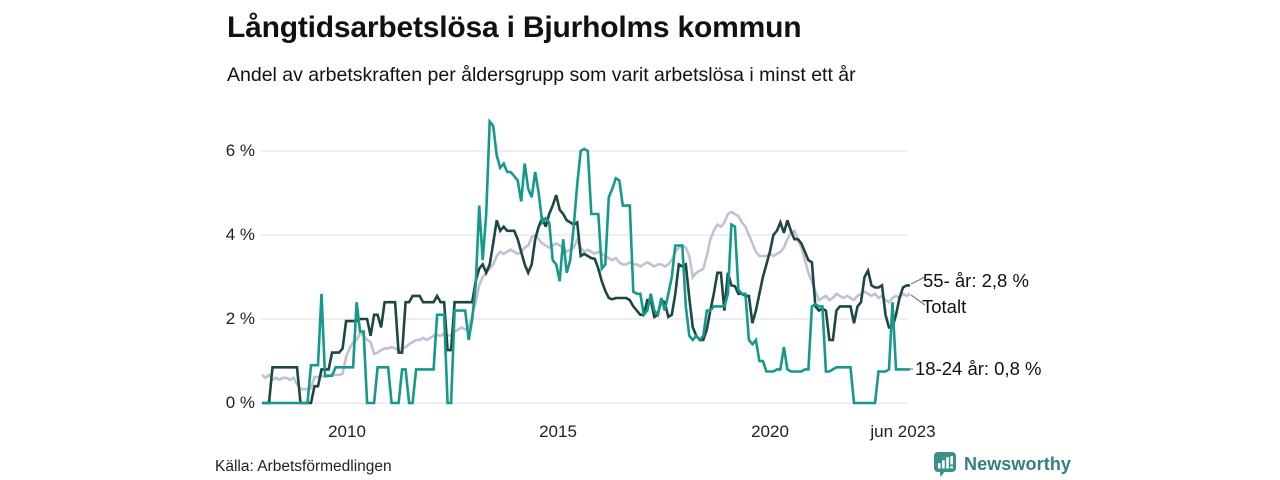 This screenshot has height=480, width=1280. Describe the element at coordinates (903, 431) in the screenshot. I see `x-tick-jun-2023: jun 2023` at that location.